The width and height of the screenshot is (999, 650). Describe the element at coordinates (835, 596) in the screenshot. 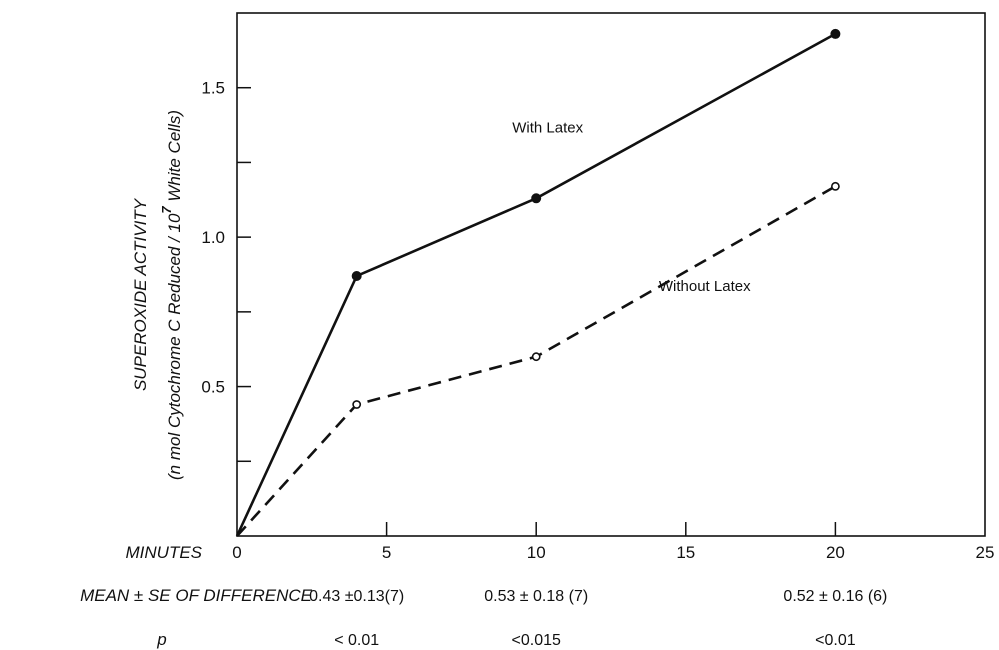

I see `stats-cell: 0.52 ± 0.16 (6)` at that location.